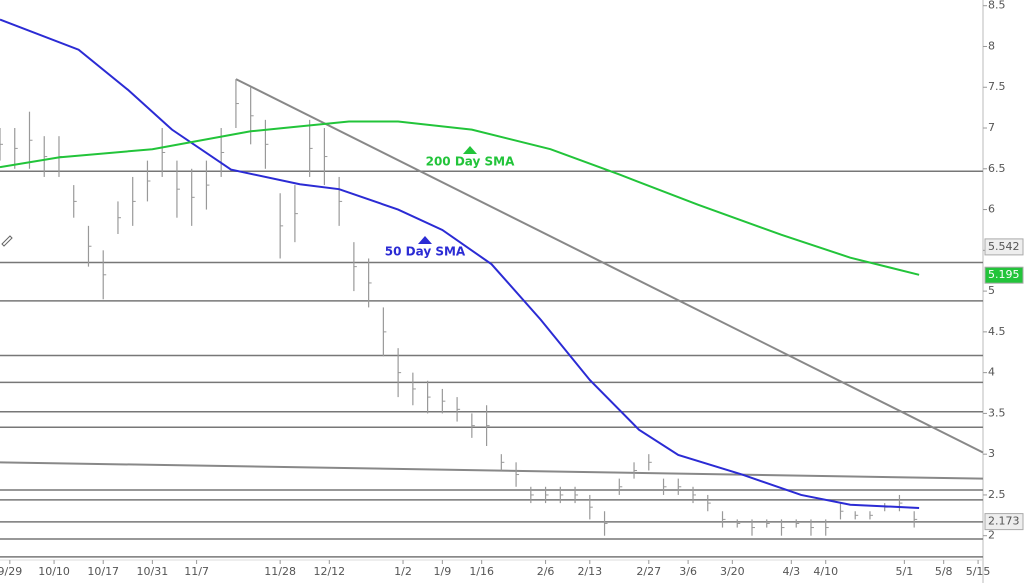  Describe the element at coordinates (280, 571) in the screenshot. I see `x-tick-label: 11/28` at that location.